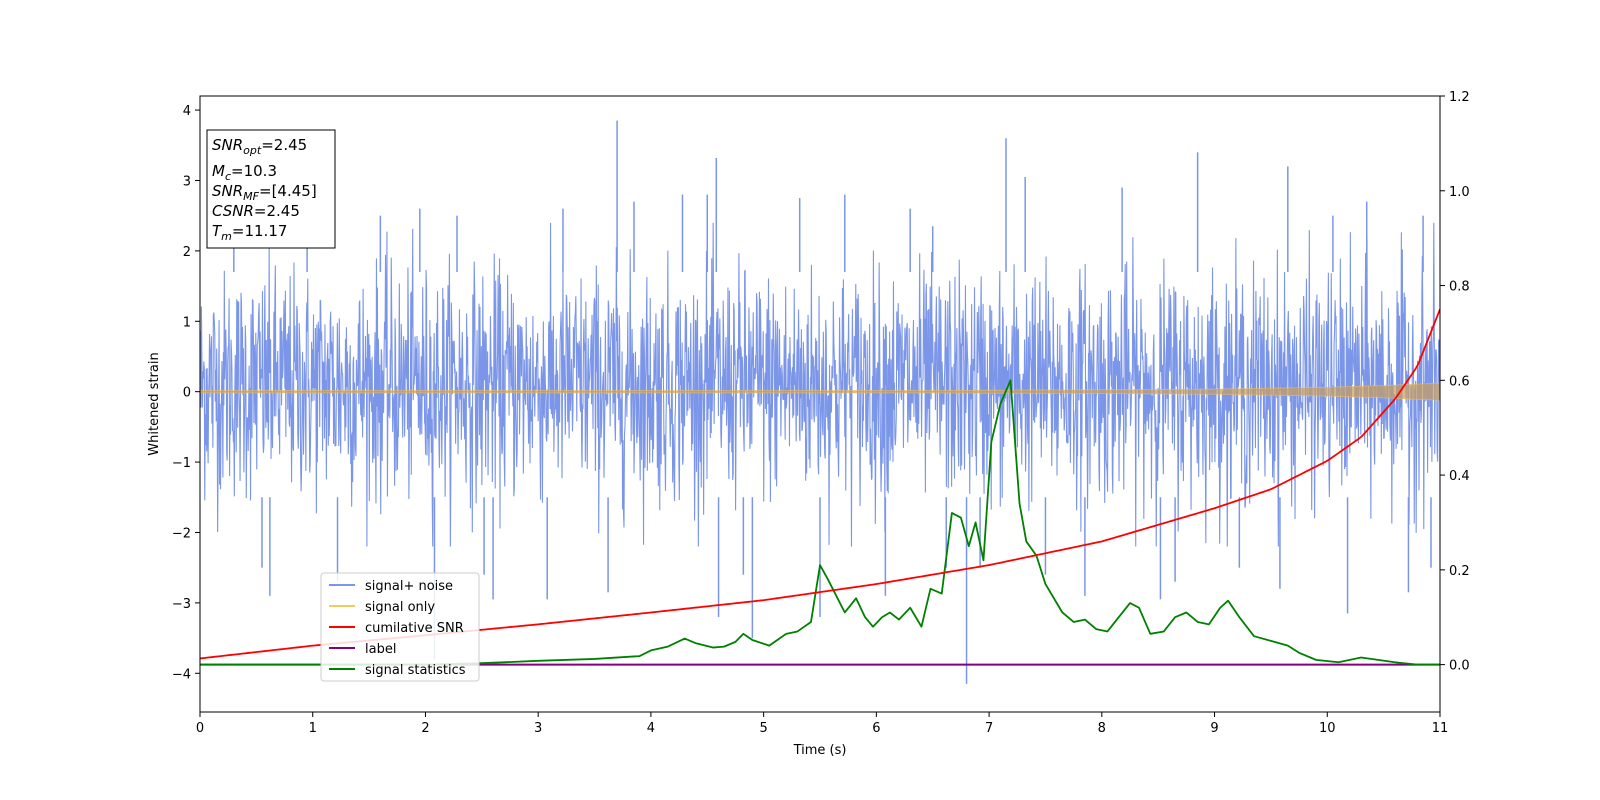  Describe the element at coordinates (187, 252) in the screenshot. I see `y-tick-label: 2` at that location.